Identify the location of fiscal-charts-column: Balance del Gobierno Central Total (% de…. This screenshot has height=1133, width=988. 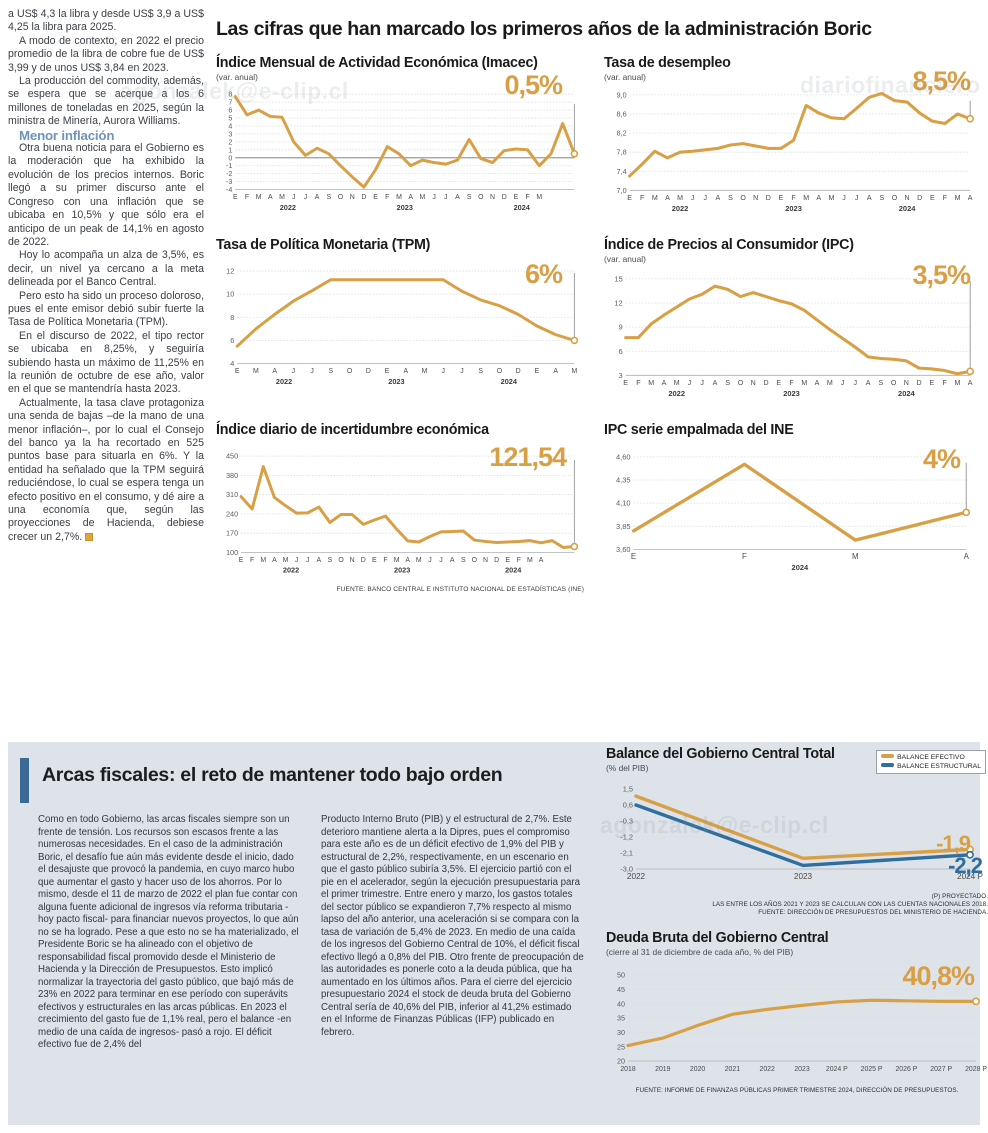
(797, 920).